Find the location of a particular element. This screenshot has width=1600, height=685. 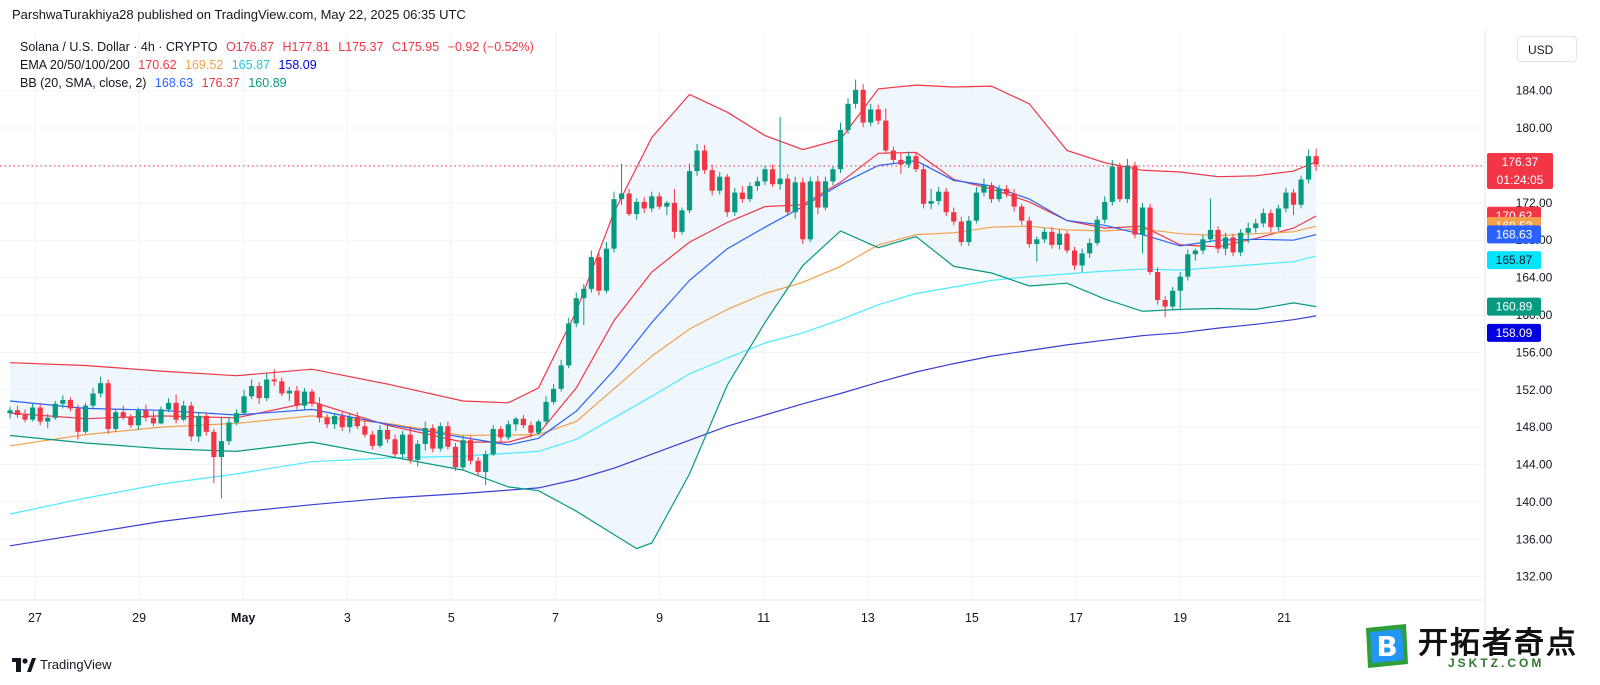

ema-label: EMA 20/50/100/200 is located at coordinates (75, 65).